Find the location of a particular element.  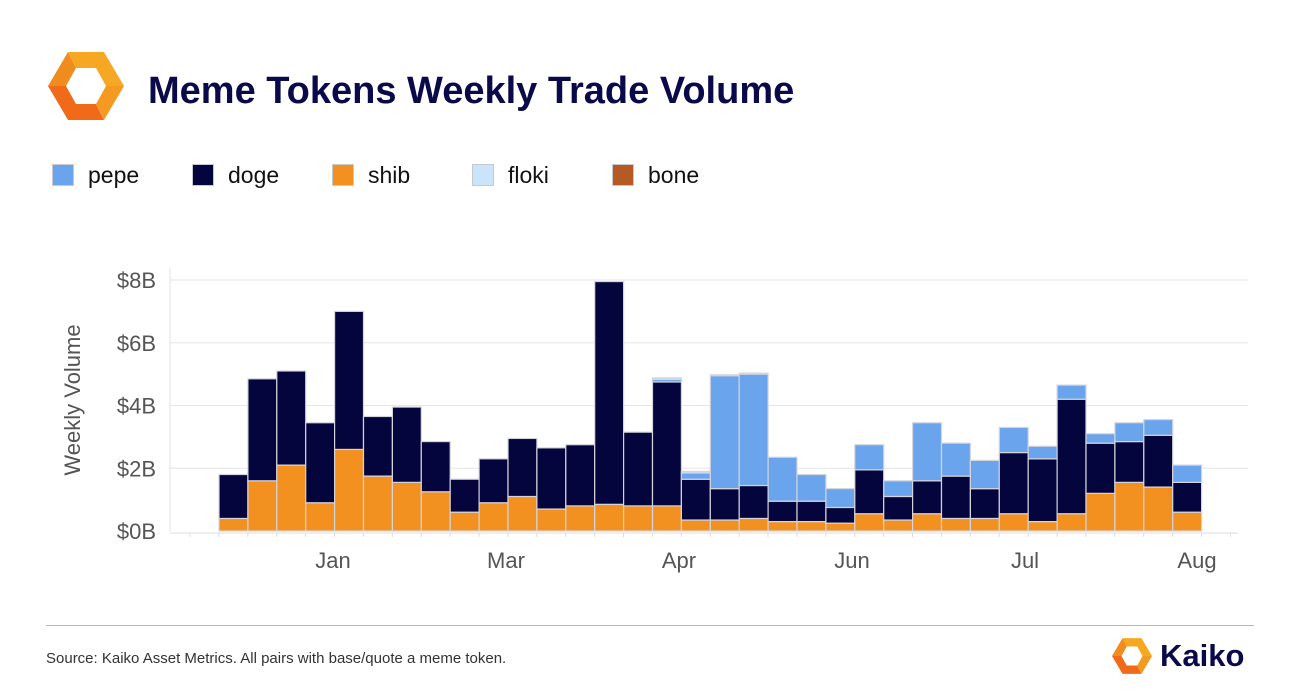

legend-swatch-bone is located at coordinates (623, 175).